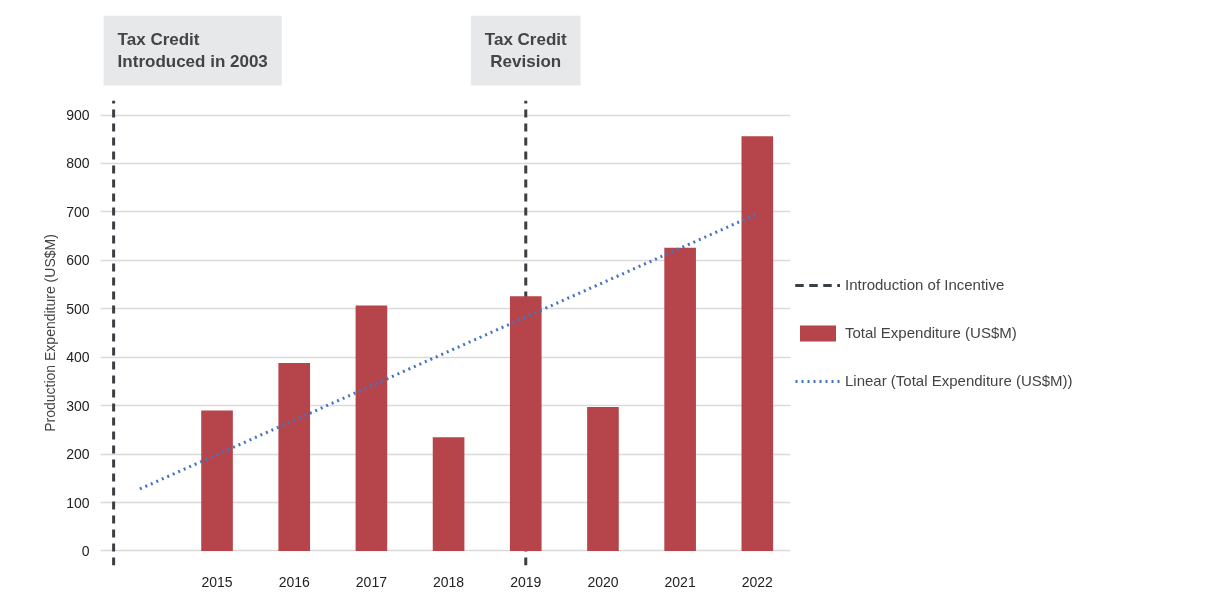 This screenshot has height=612, width=1205. What do you see at coordinates (78, 163) in the screenshot?
I see `y-tick-label: 800` at bounding box center [78, 163].